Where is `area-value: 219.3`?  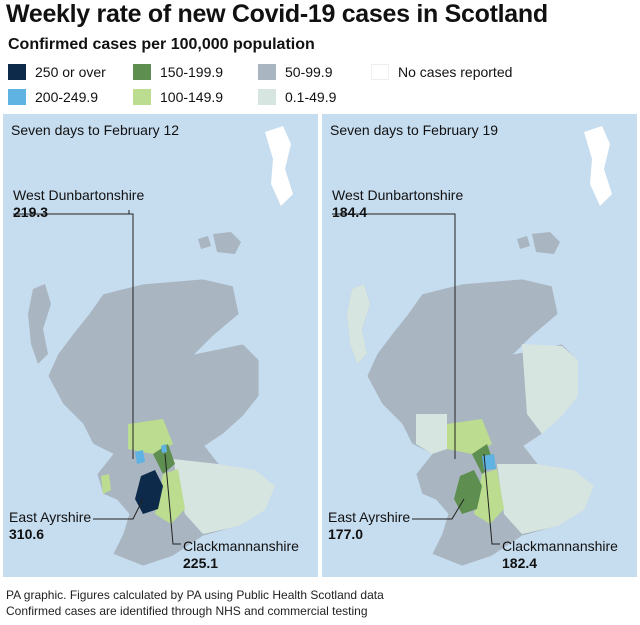 area-value: 219.3 is located at coordinates (31, 212).